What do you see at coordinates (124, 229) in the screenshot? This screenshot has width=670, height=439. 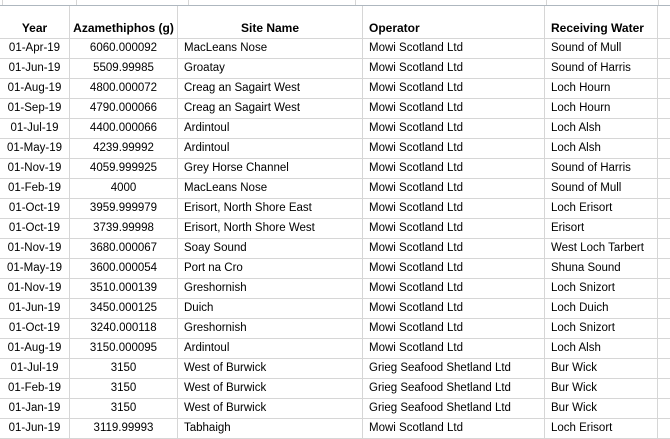 I see `cell-azamethiphos_g: 3739.99998` at bounding box center [124, 229].